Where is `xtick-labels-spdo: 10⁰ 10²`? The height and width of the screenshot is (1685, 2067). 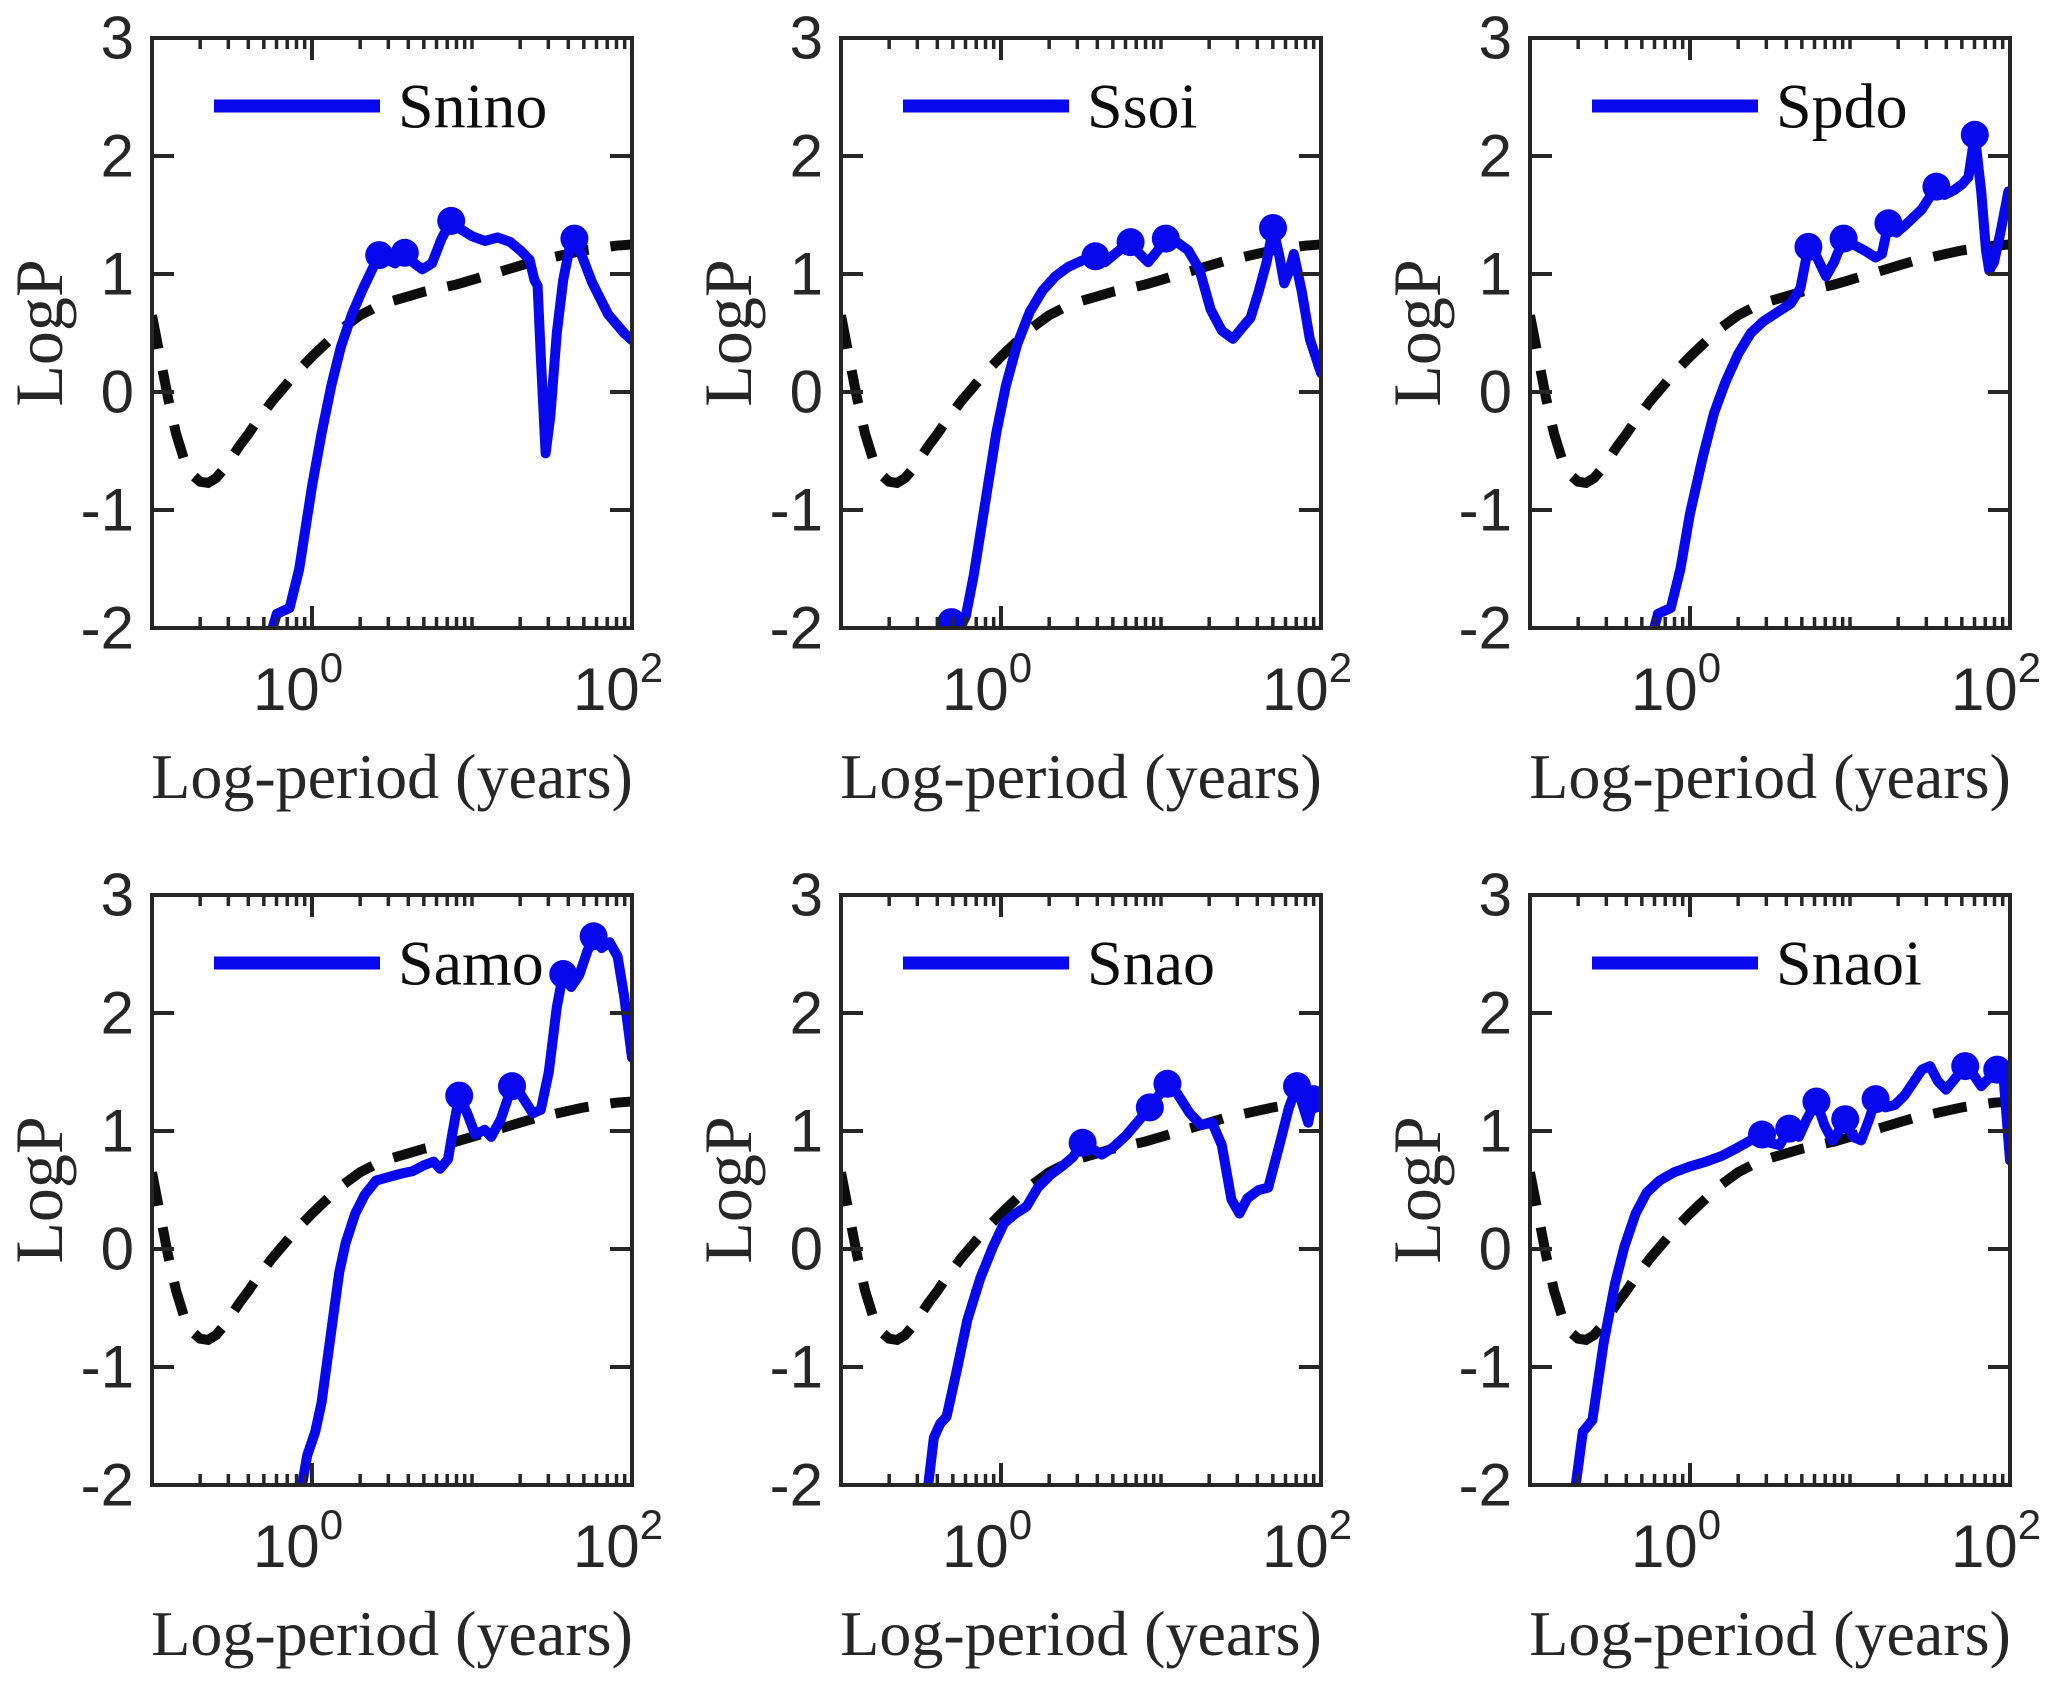
xtick-labels-spdo: 10⁰ 10² is located at coordinates (1836, 683).